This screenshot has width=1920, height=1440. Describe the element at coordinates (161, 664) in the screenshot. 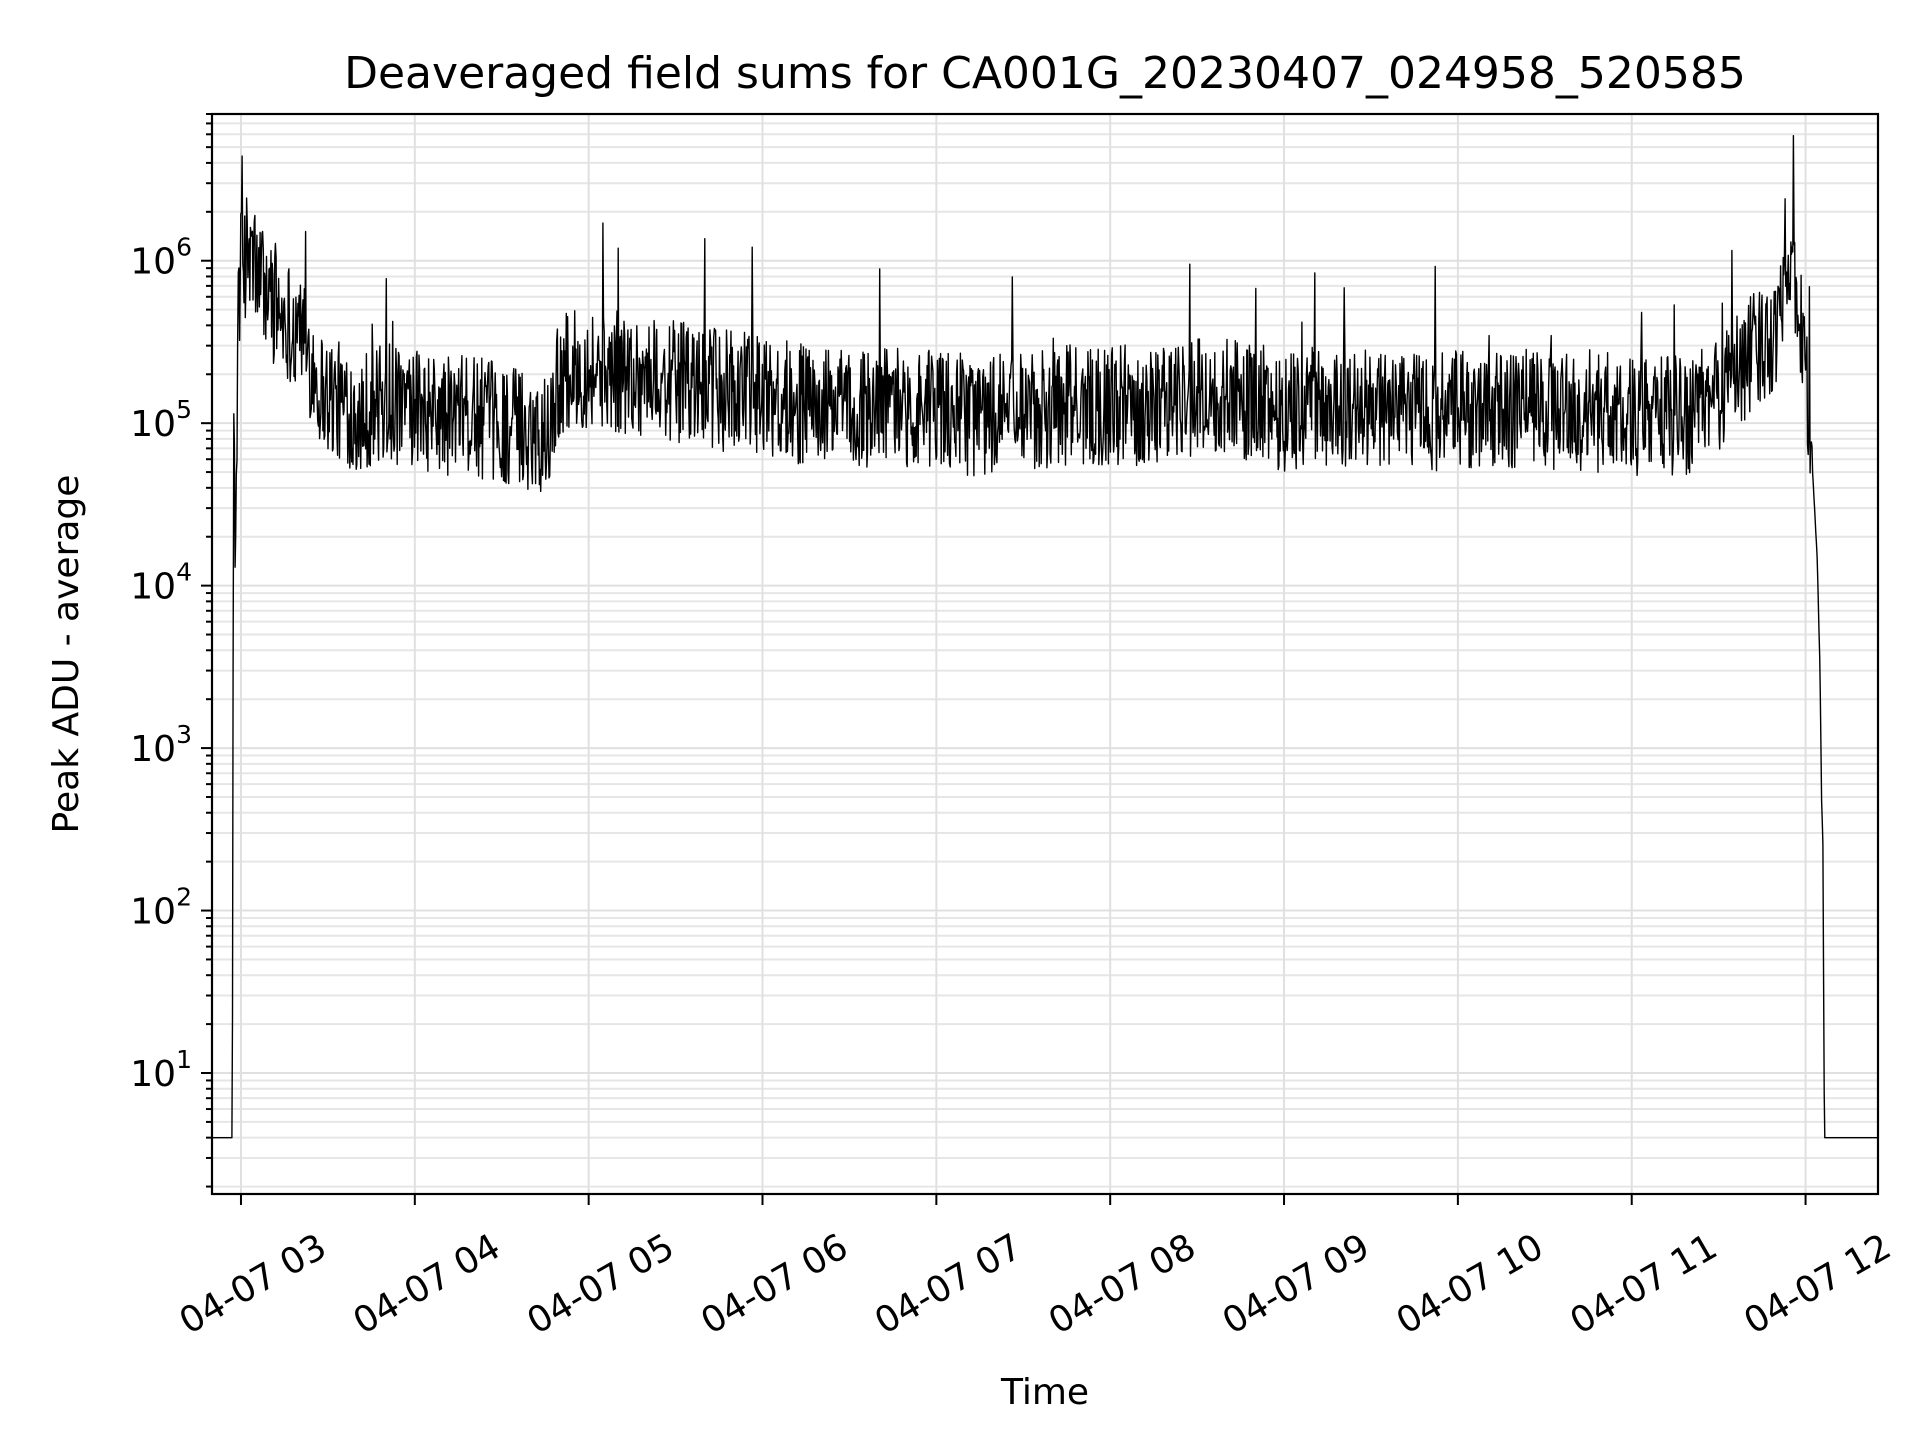

I see `y-tick-labels: 10¹ 10² 10³ 10⁴ 10⁵ 10⁶` at that location.